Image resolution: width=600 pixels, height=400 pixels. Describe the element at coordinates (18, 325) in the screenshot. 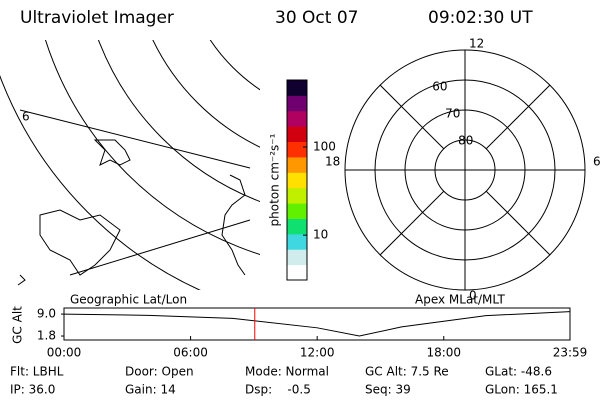

I see `y-axis-label: GC Alt` at that location.